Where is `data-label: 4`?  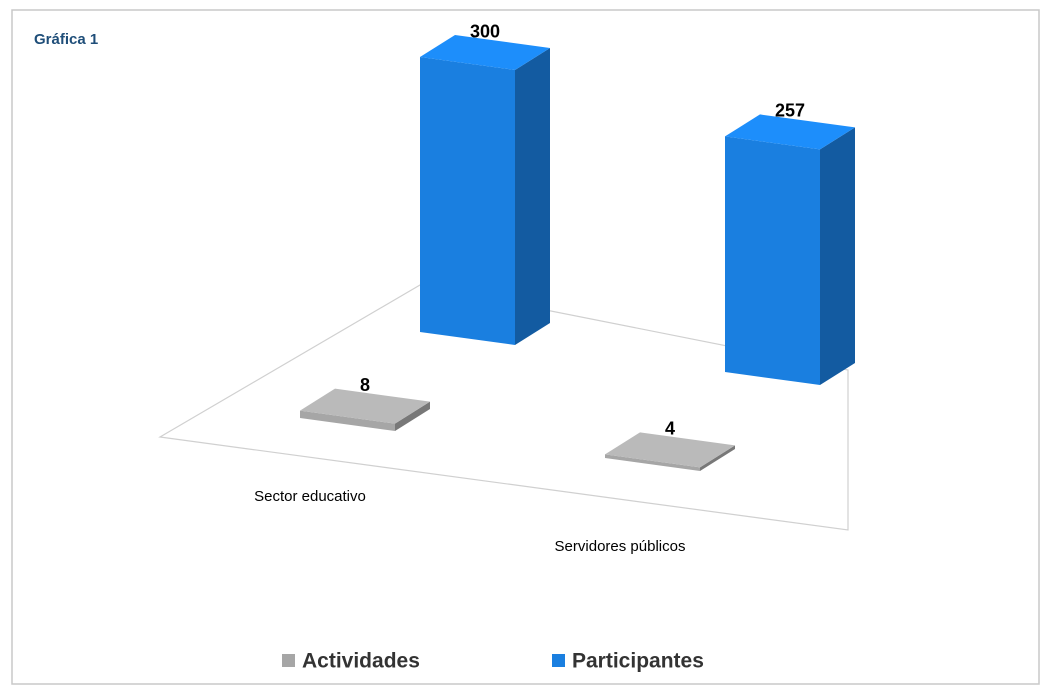 data-label: 4 is located at coordinates (670, 429).